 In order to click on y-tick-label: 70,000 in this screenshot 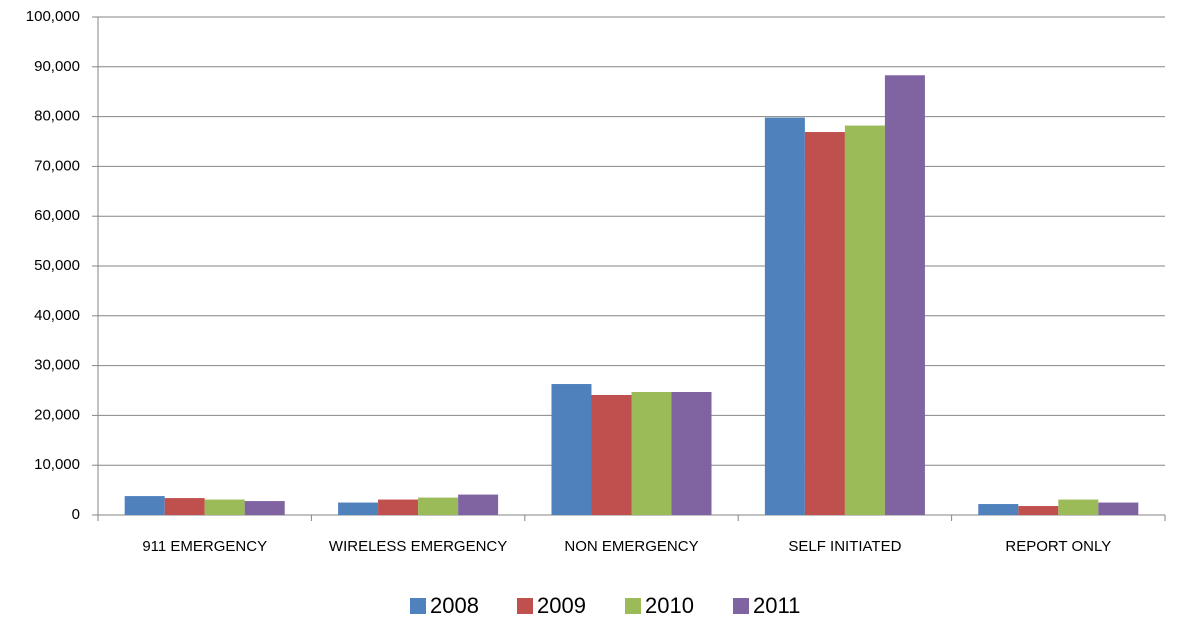, I will do `click(57, 165)`.